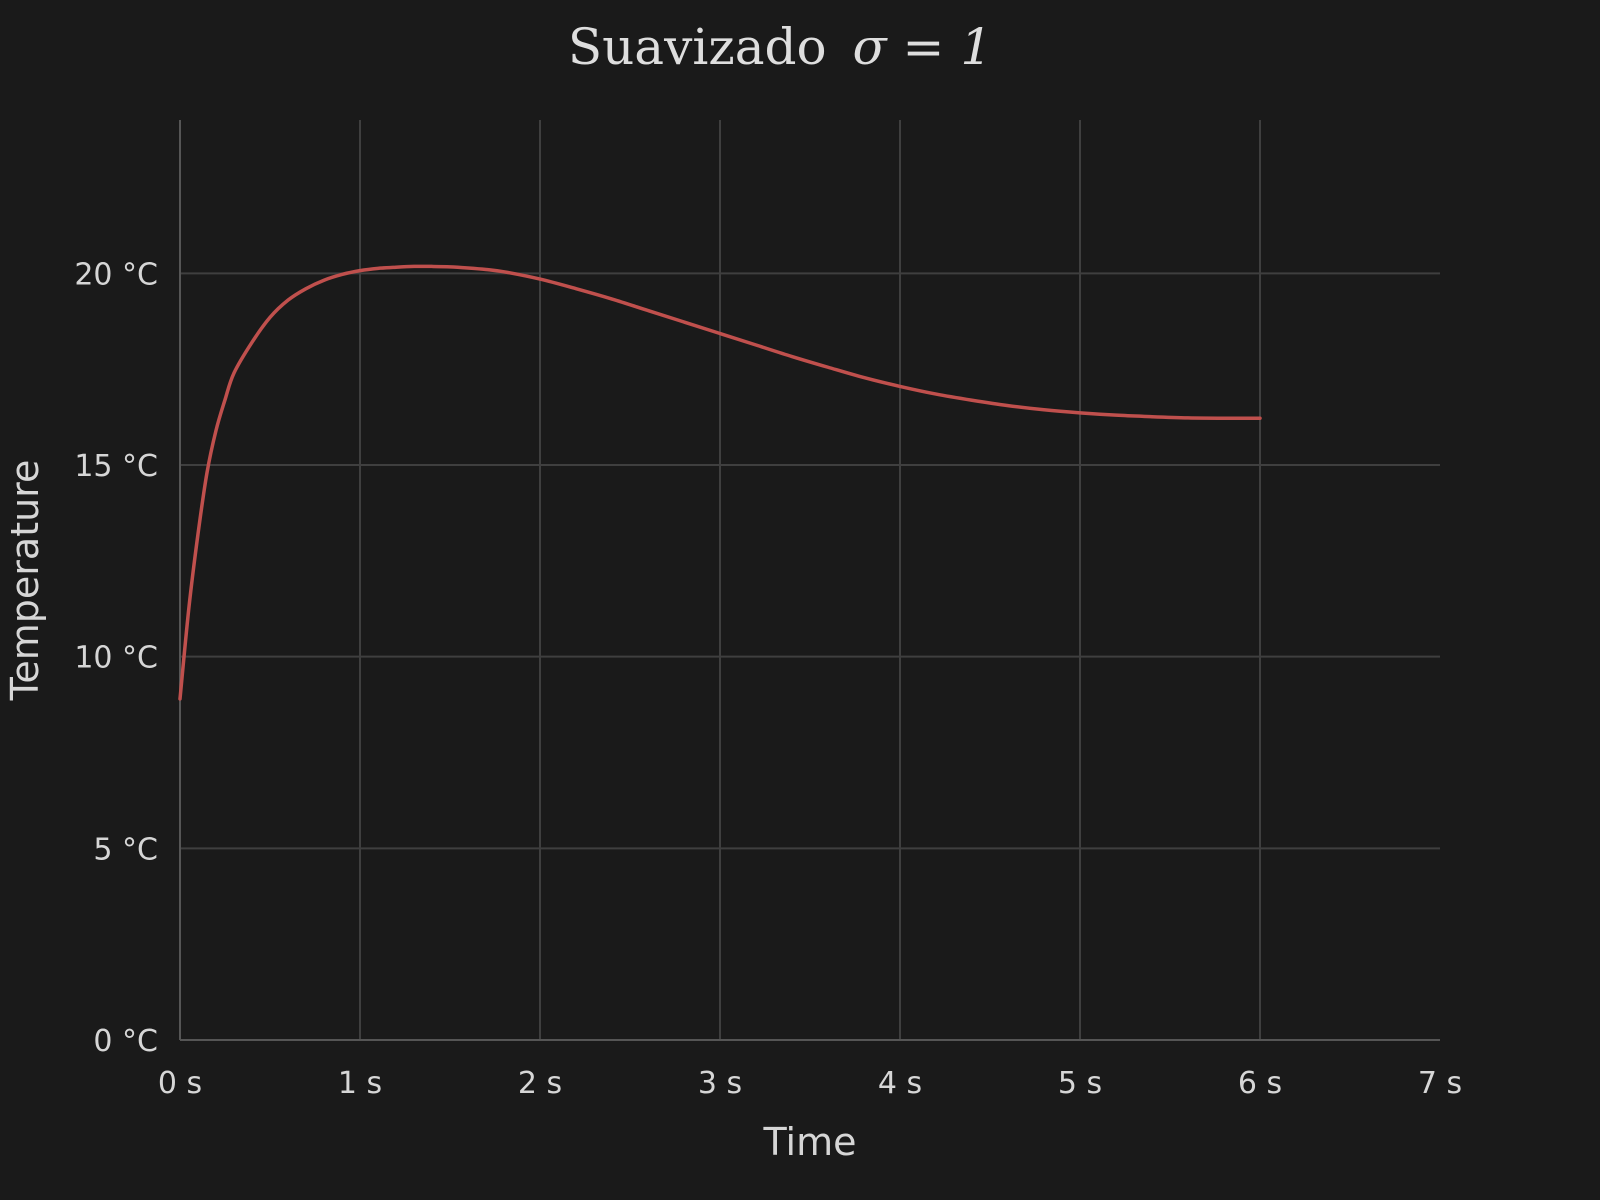  Describe the element at coordinates (1440, 1083) in the screenshot. I see `x-tick-label: 7 s` at that location.